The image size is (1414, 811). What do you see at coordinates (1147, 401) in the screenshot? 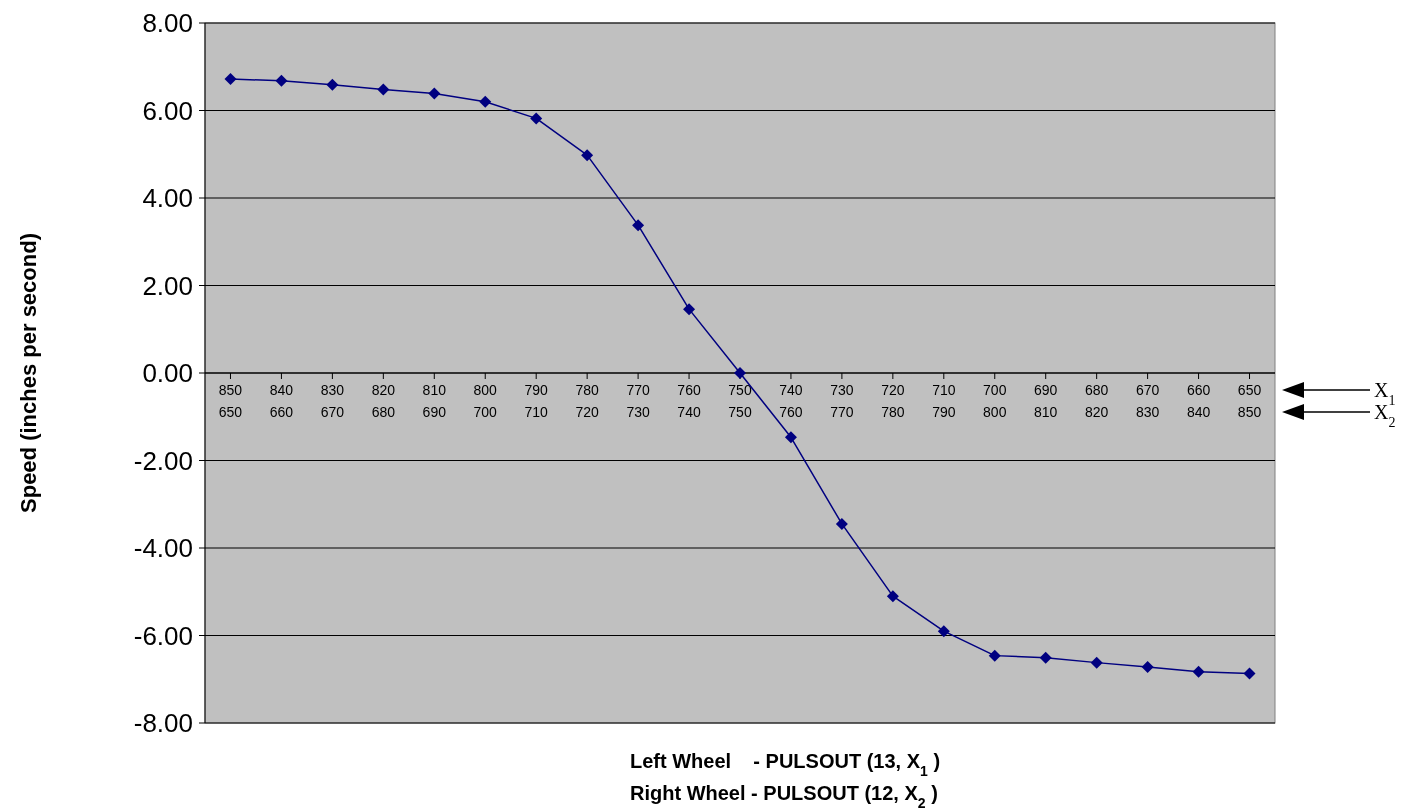
I see `x-tick-label: 670 830` at bounding box center [1147, 401].